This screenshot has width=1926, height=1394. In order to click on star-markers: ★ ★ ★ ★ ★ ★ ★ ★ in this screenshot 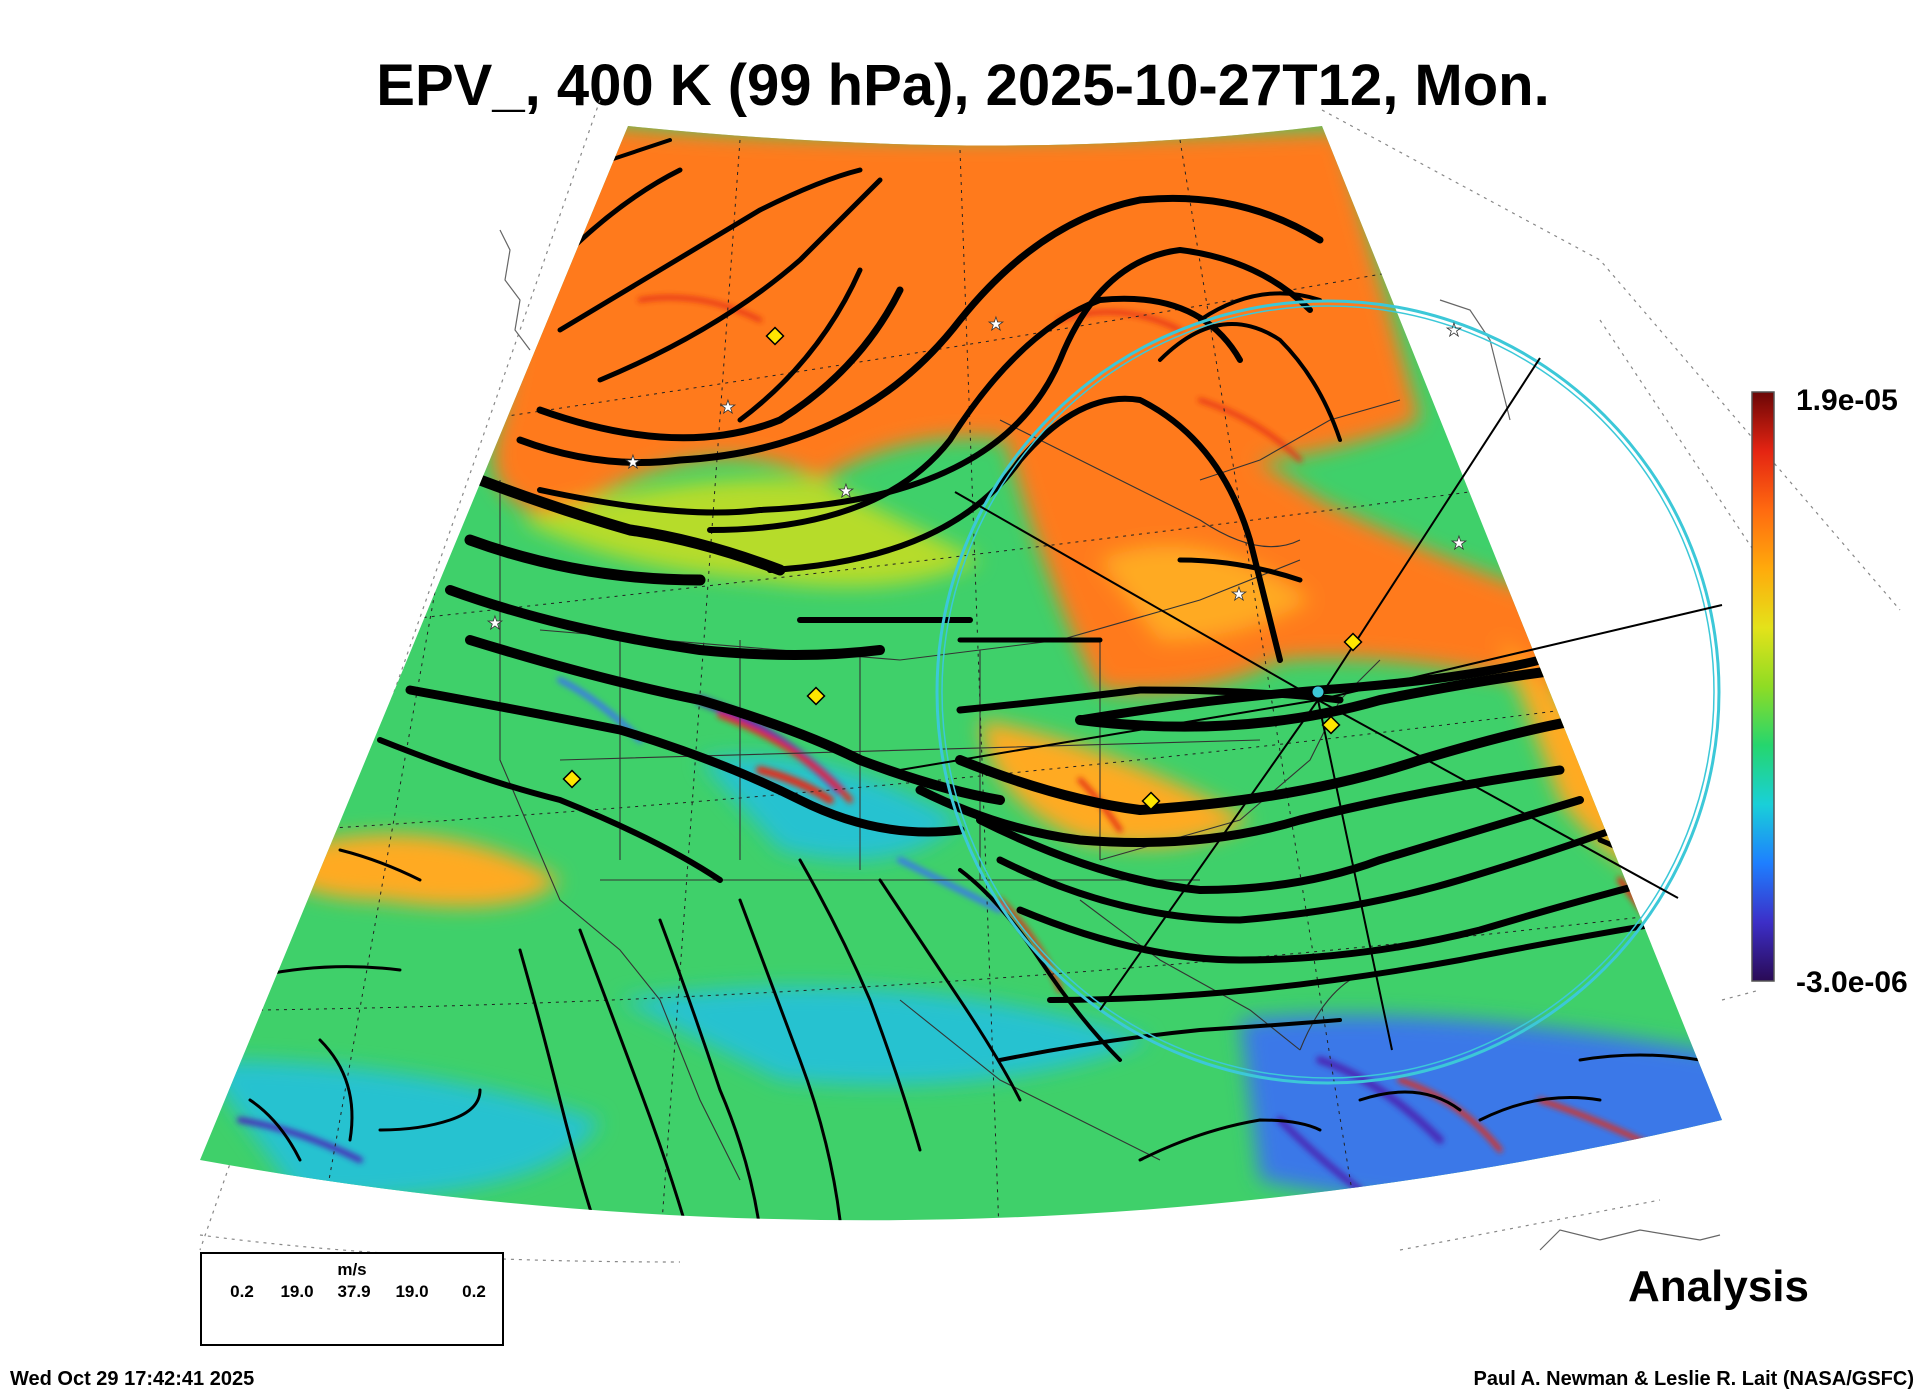, I will do `click(977, 474)`.